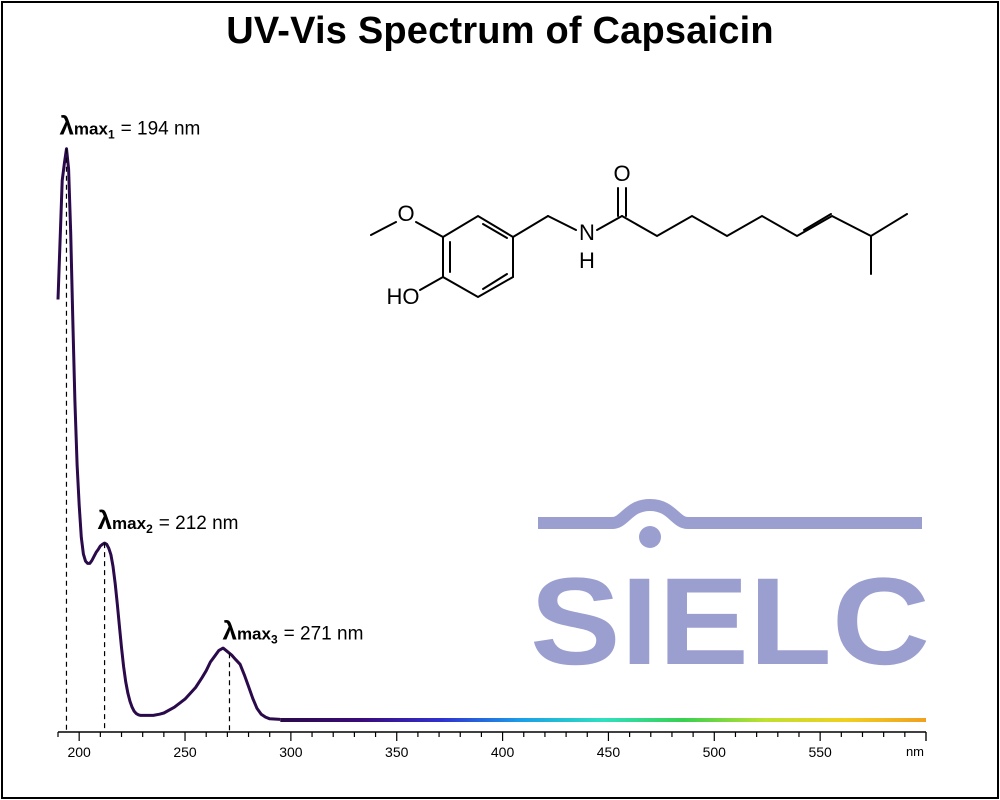 The image size is (1000, 800). What do you see at coordinates (915, 751) in the screenshot?
I see `x-axis-unit-label: nm` at bounding box center [915, 751].